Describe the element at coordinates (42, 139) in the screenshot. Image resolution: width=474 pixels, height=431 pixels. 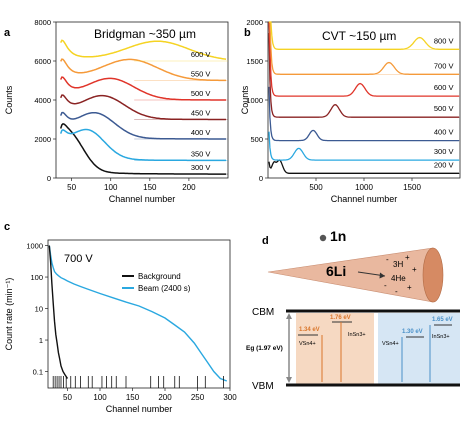
I see `panel-a-ytick-label: 2000` at that location.